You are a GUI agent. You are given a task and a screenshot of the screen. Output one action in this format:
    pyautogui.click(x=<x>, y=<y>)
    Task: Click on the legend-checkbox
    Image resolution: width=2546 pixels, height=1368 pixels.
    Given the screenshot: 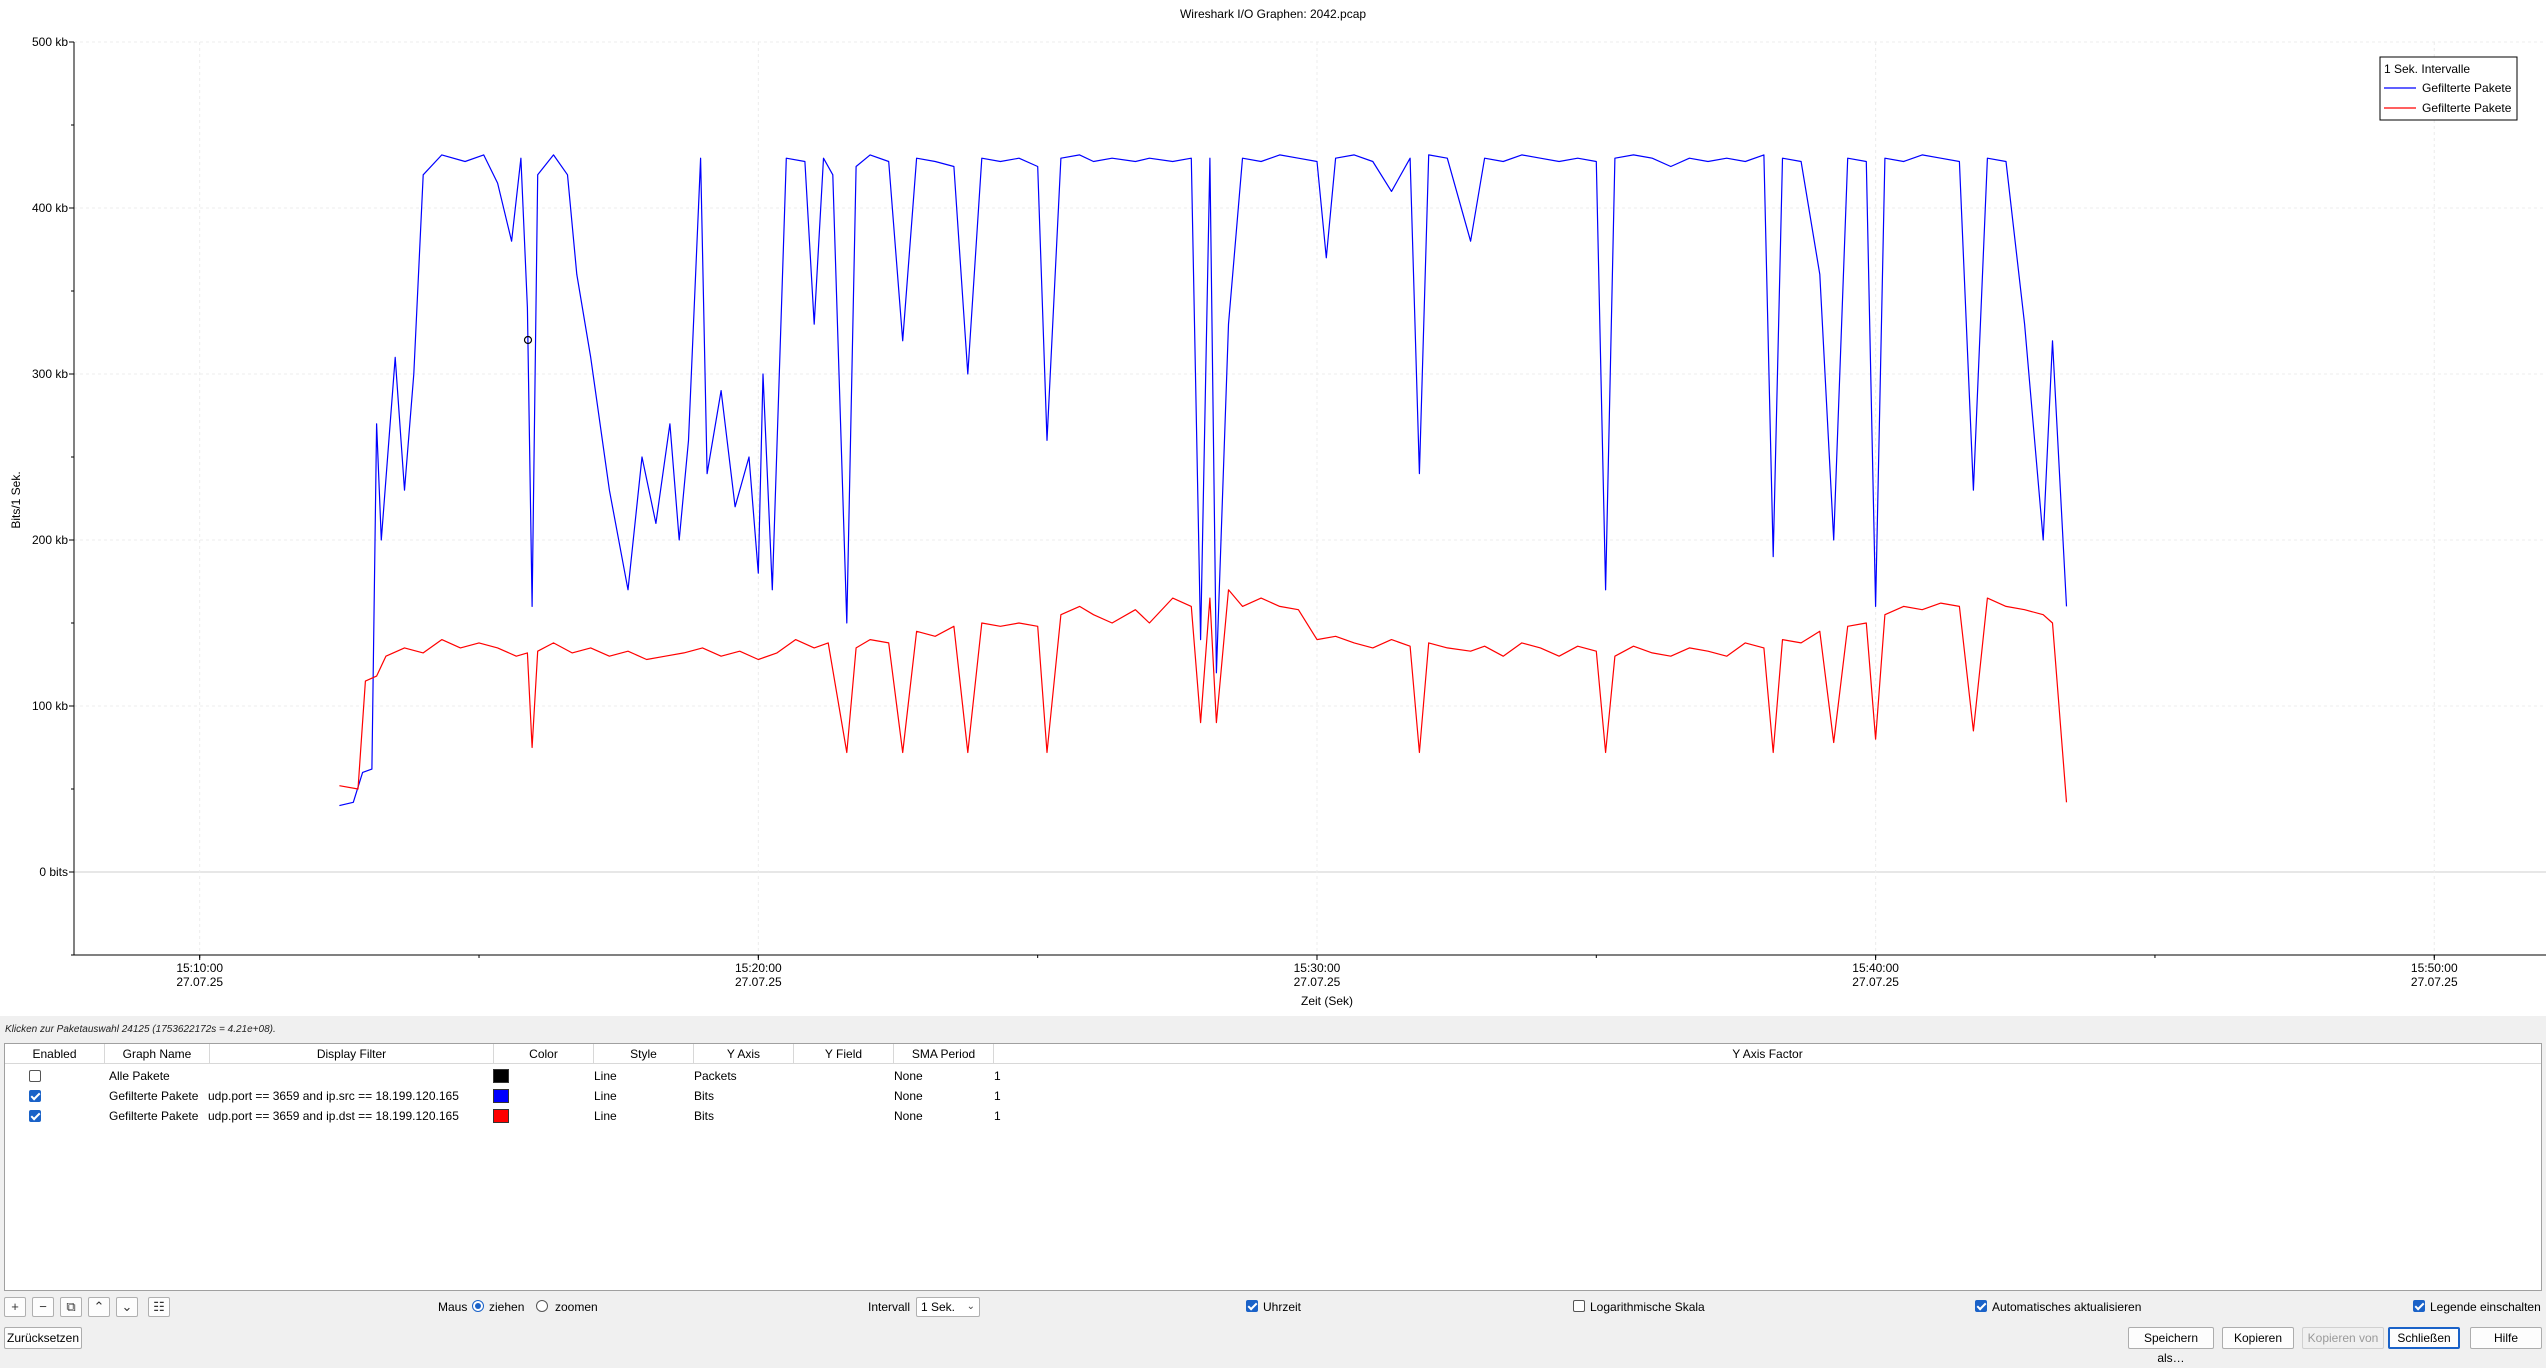 What is the action you would take?
    pyautogui.click(x=2419, y=1306)
    